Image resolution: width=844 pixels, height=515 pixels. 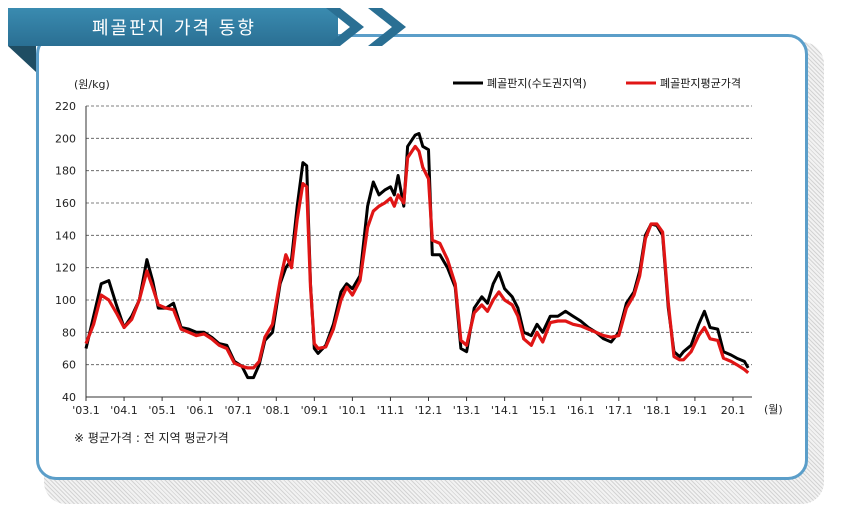 What do you see at coordinates (65, 203) in the screenshot?
I see `y-tick-label: 160` at bounding box center [65, 203].